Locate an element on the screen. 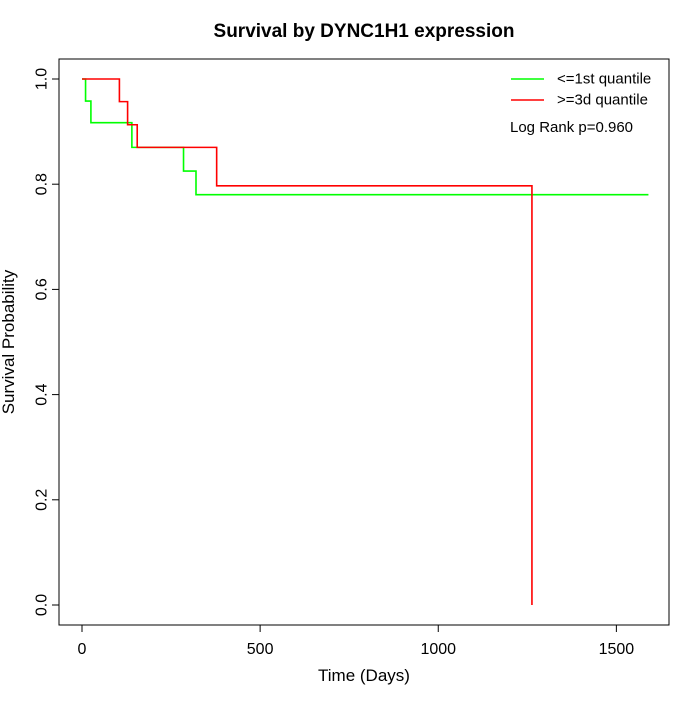 Image resolution: width=700 pixels, height=705 pixels. y-axis-label: Survival Probability is located at coordinates (9, 341).